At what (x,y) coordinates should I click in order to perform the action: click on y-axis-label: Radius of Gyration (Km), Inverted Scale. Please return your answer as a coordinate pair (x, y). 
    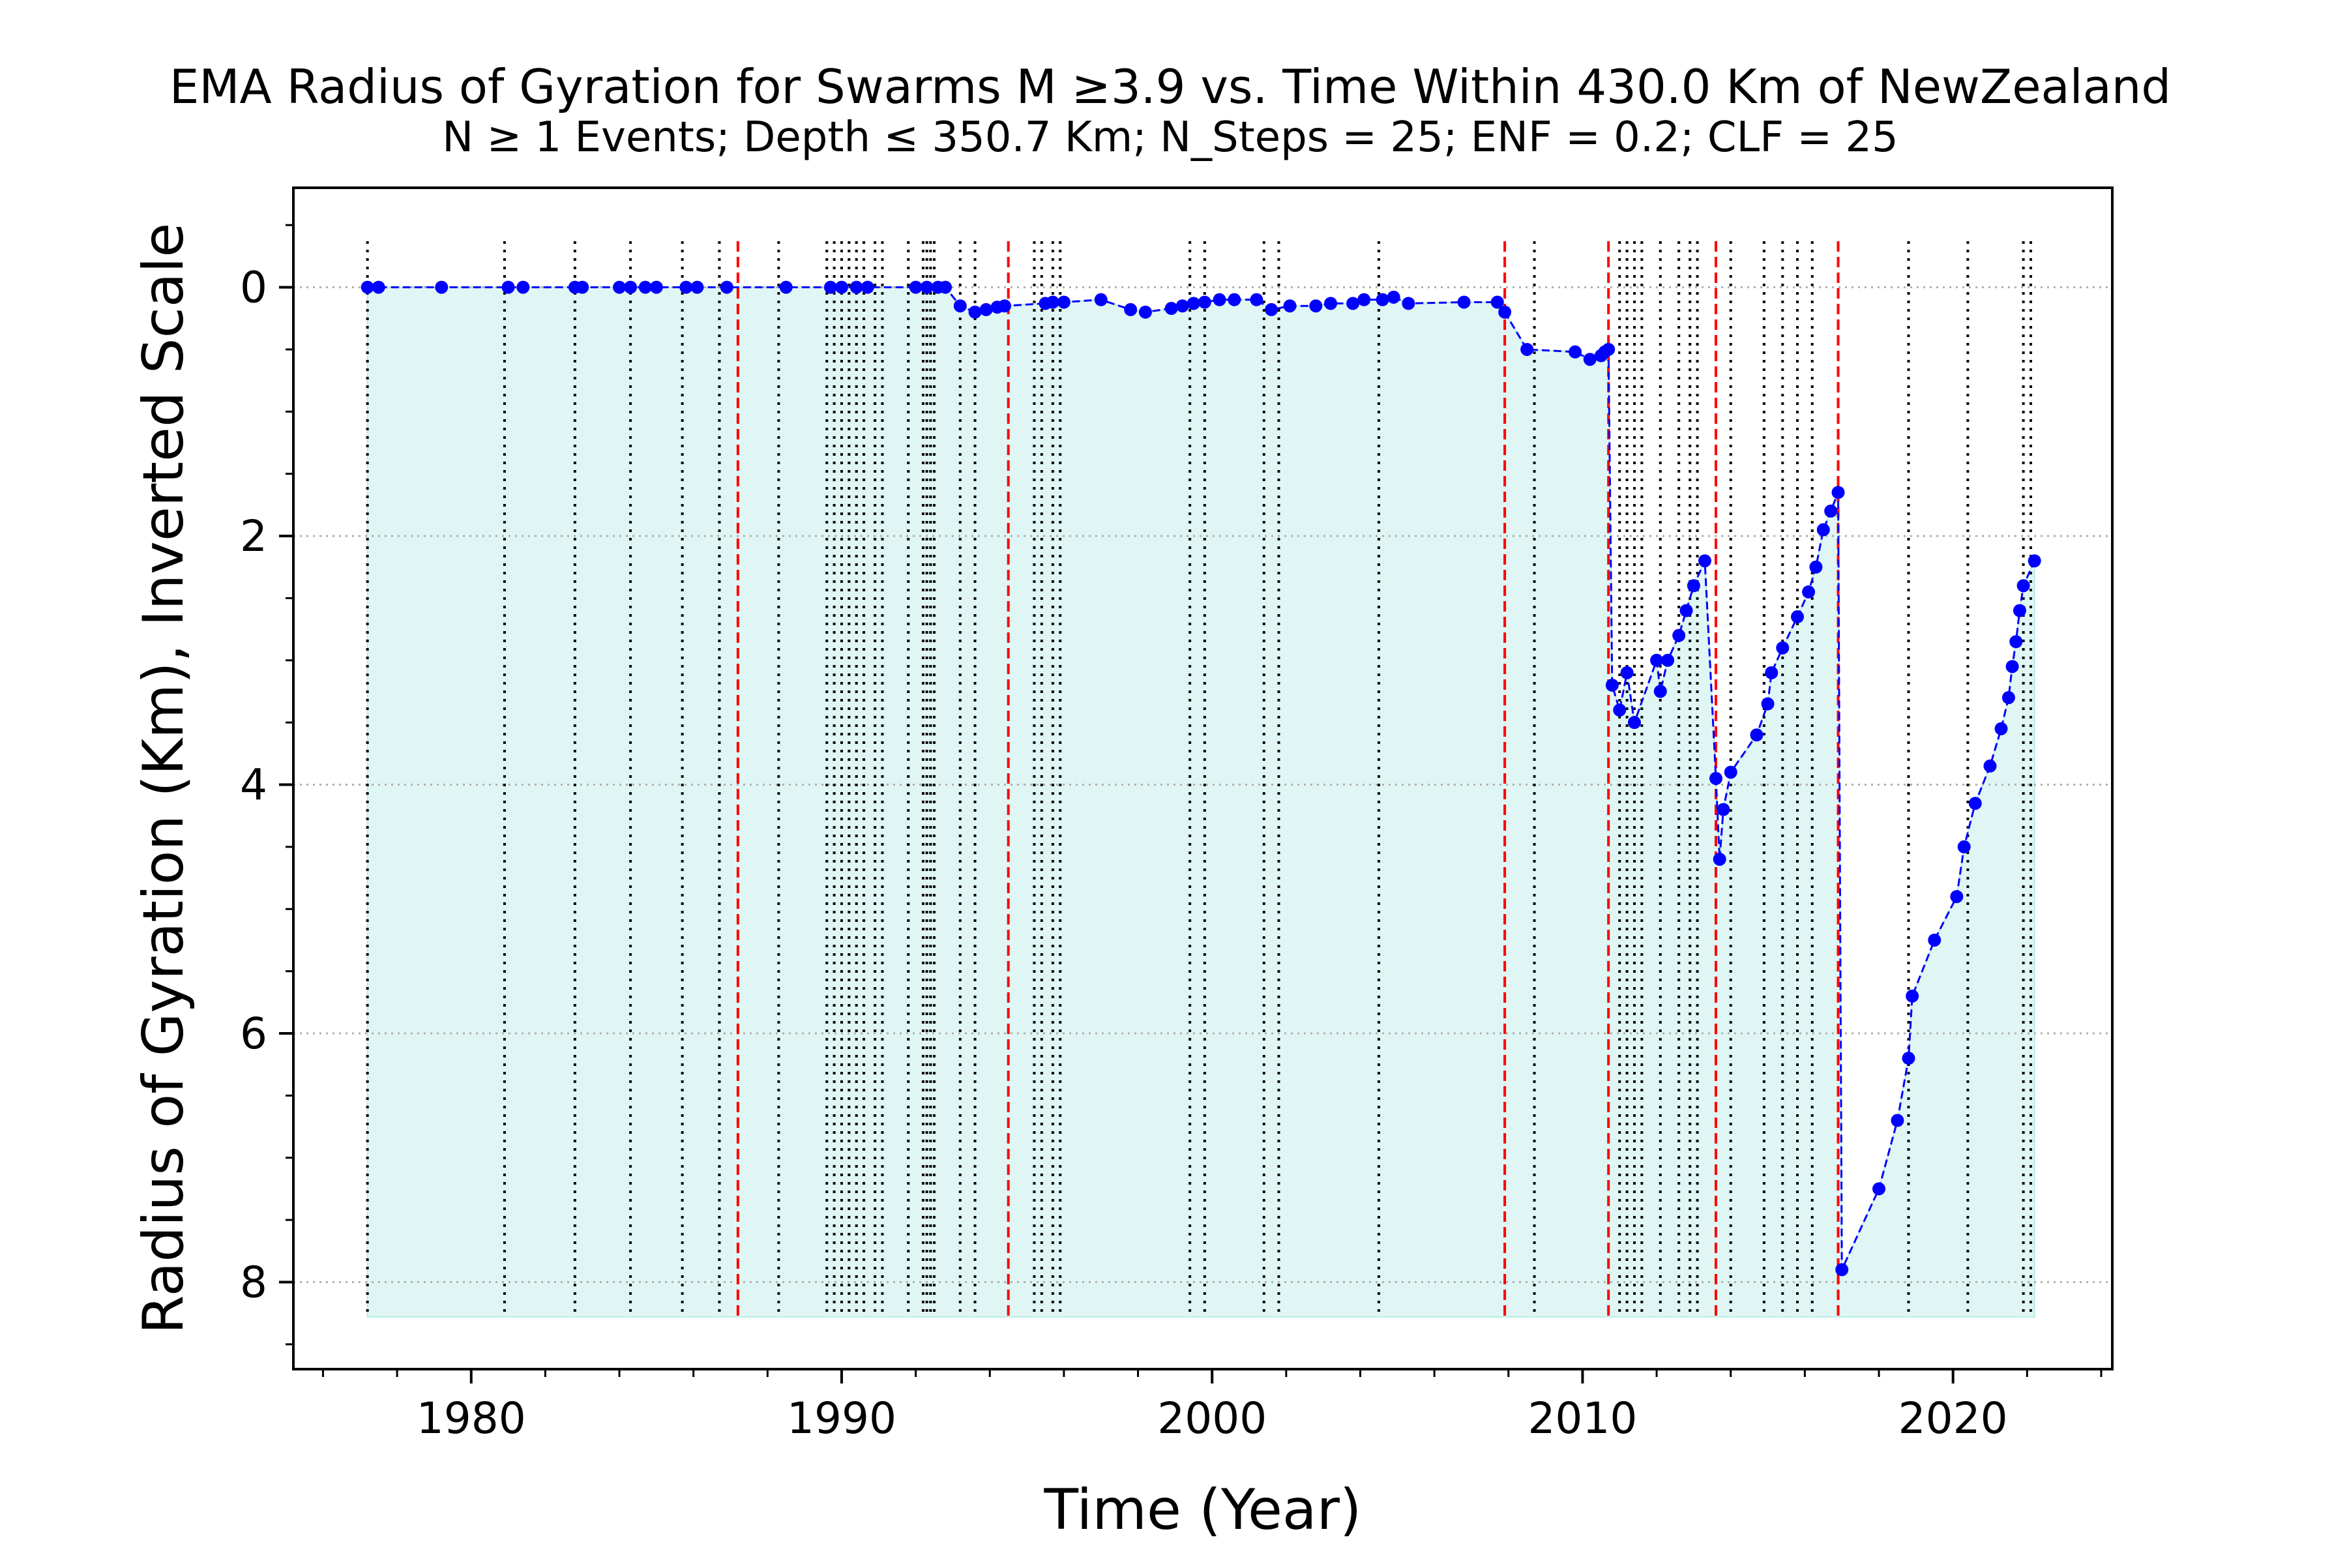
    Looking at the image, I should click on (163, 779).